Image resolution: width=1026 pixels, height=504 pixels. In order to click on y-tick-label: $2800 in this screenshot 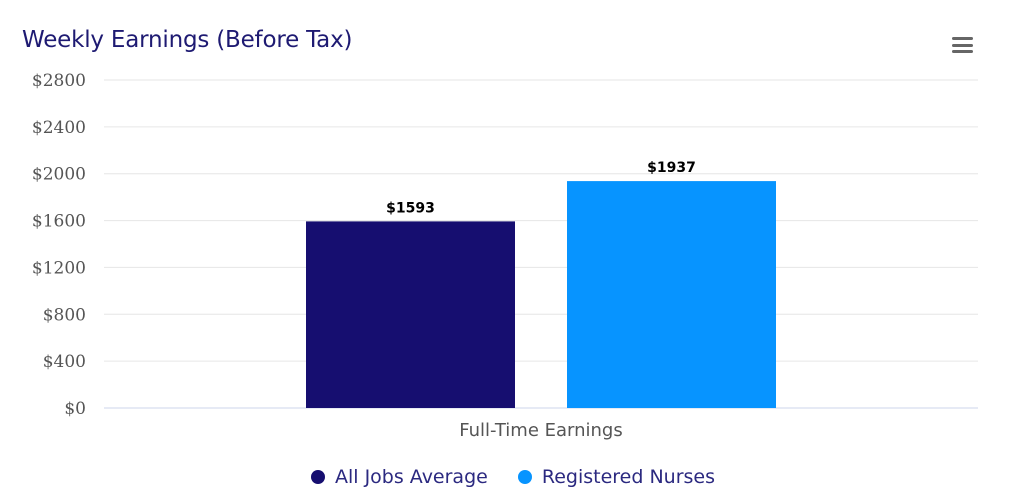, I will do `click(59, 81)`.